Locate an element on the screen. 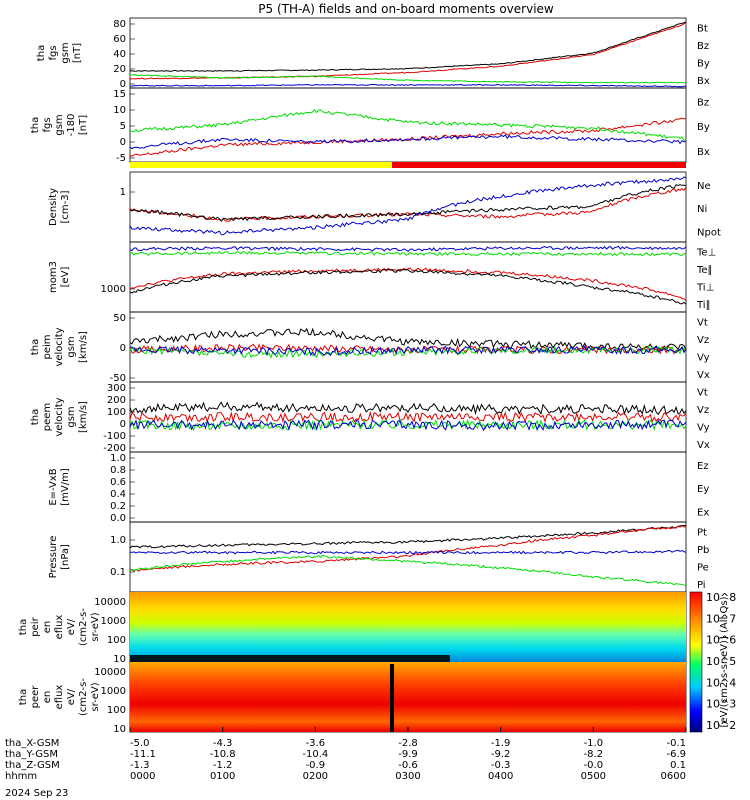 The width and height of the screenshot is (750, 800). y-tick-label: 20 is located at coordinates (119, 69).